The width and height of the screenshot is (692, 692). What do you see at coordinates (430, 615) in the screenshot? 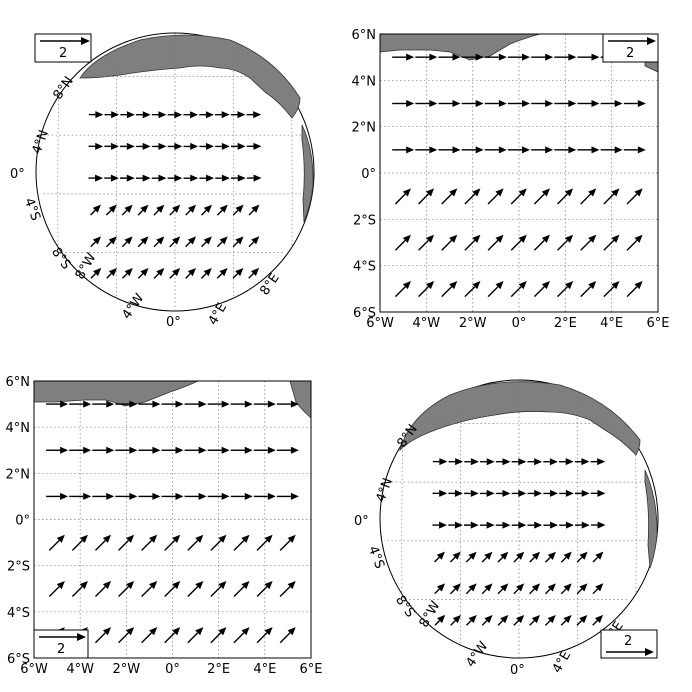
I see `lon-label-8w: 8°W` at bounding box center [430, 615].